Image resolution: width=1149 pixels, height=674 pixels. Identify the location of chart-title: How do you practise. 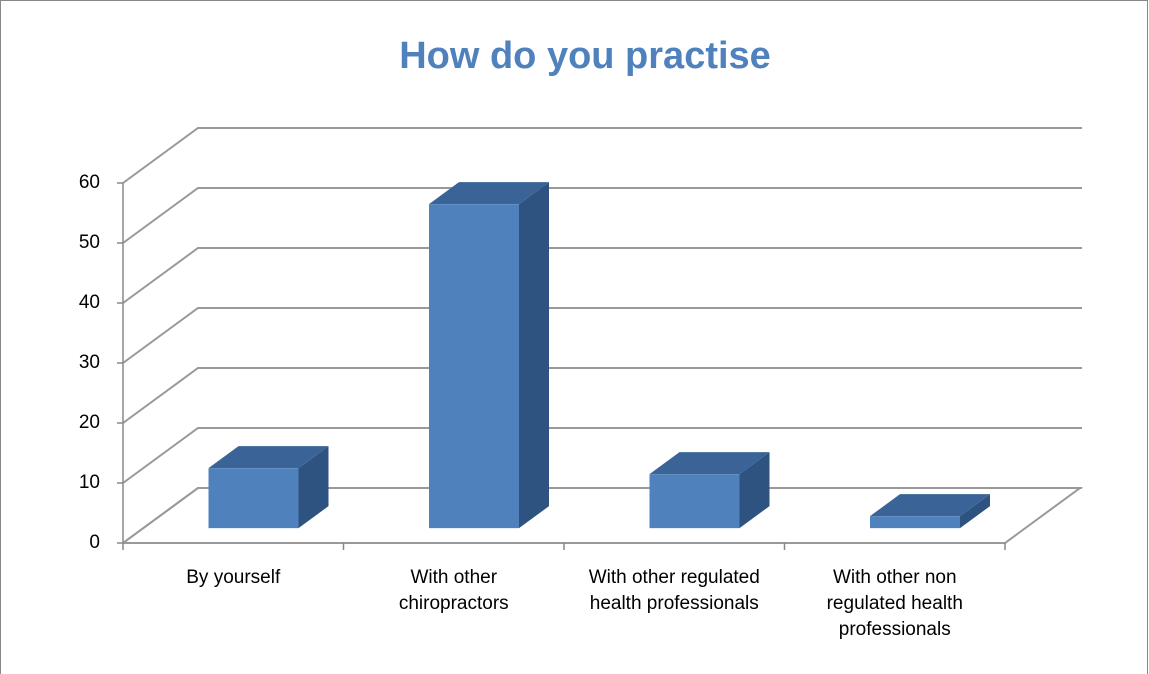
(585, 56).